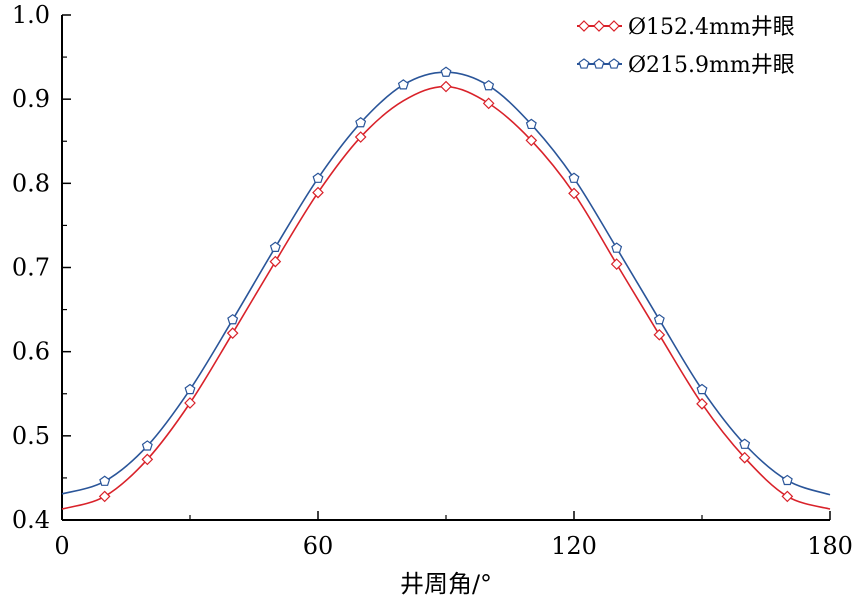  I want to click on x-tick-label: 180, so click(830, 546).